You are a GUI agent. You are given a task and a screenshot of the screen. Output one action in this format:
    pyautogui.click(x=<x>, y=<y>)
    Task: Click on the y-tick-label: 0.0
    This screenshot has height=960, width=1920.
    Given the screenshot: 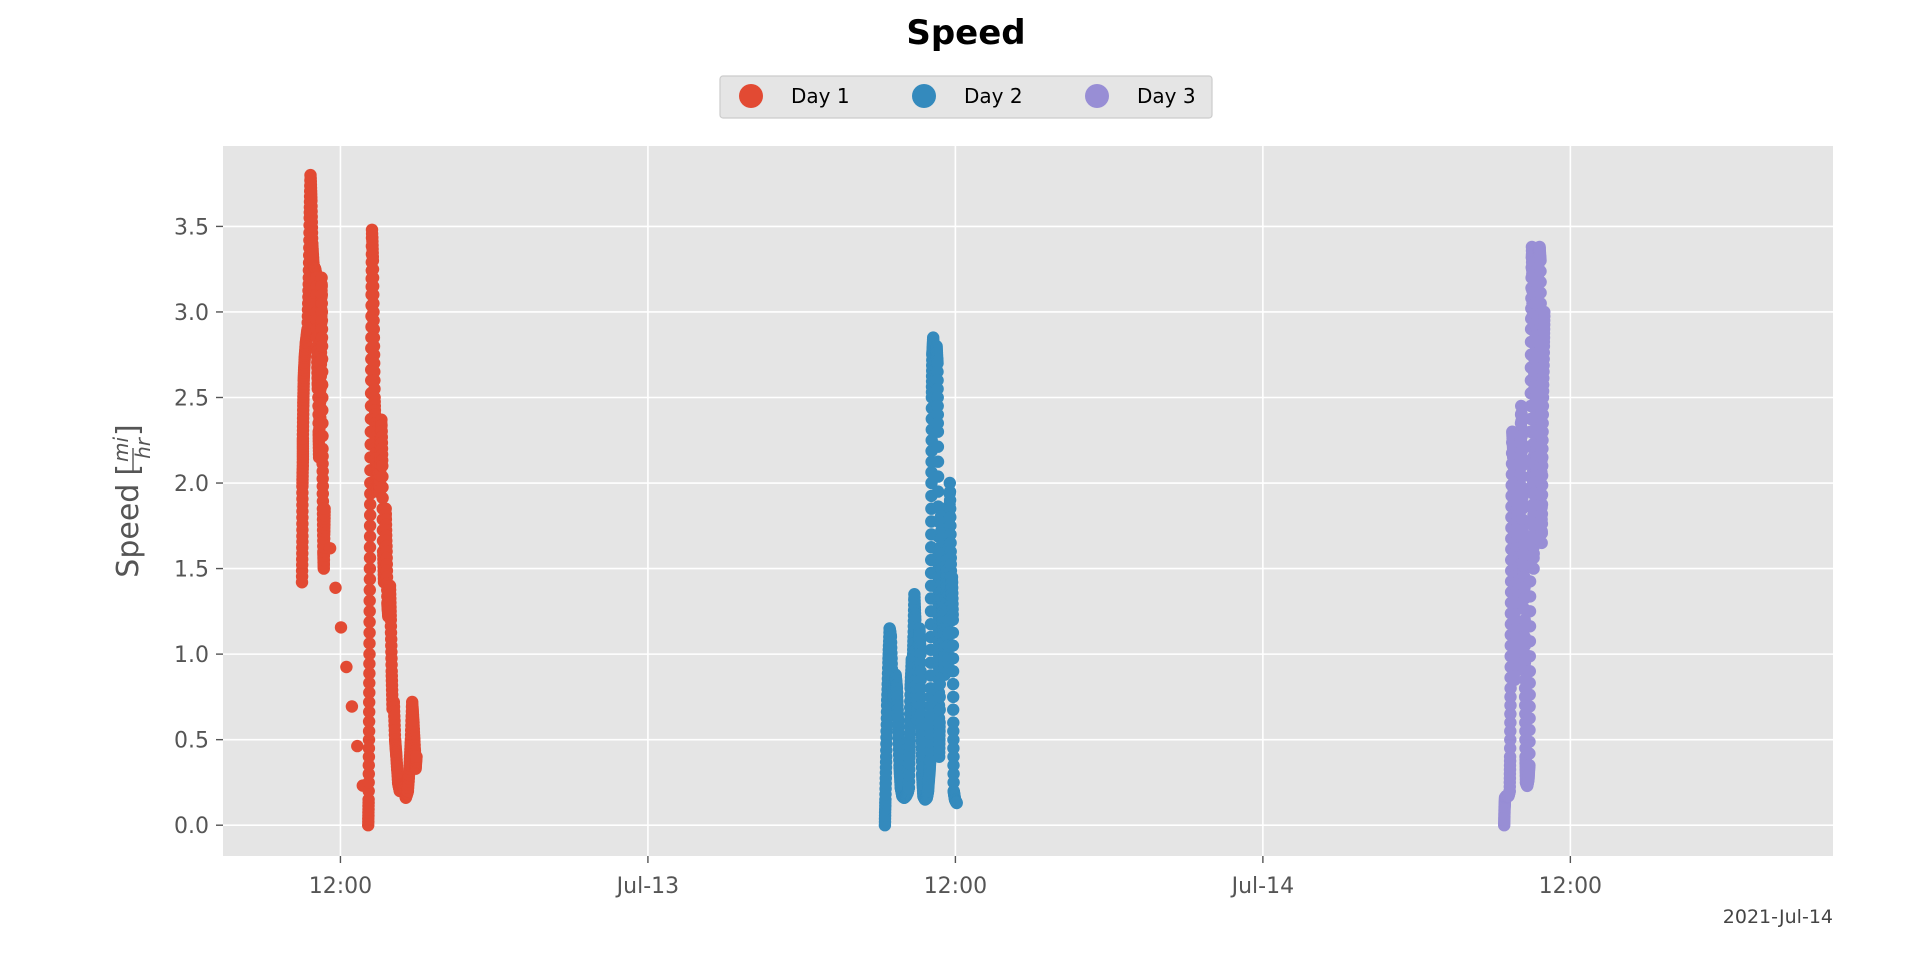 What is the action you would take?
    pyautogui.click(x=191, y=826)
    